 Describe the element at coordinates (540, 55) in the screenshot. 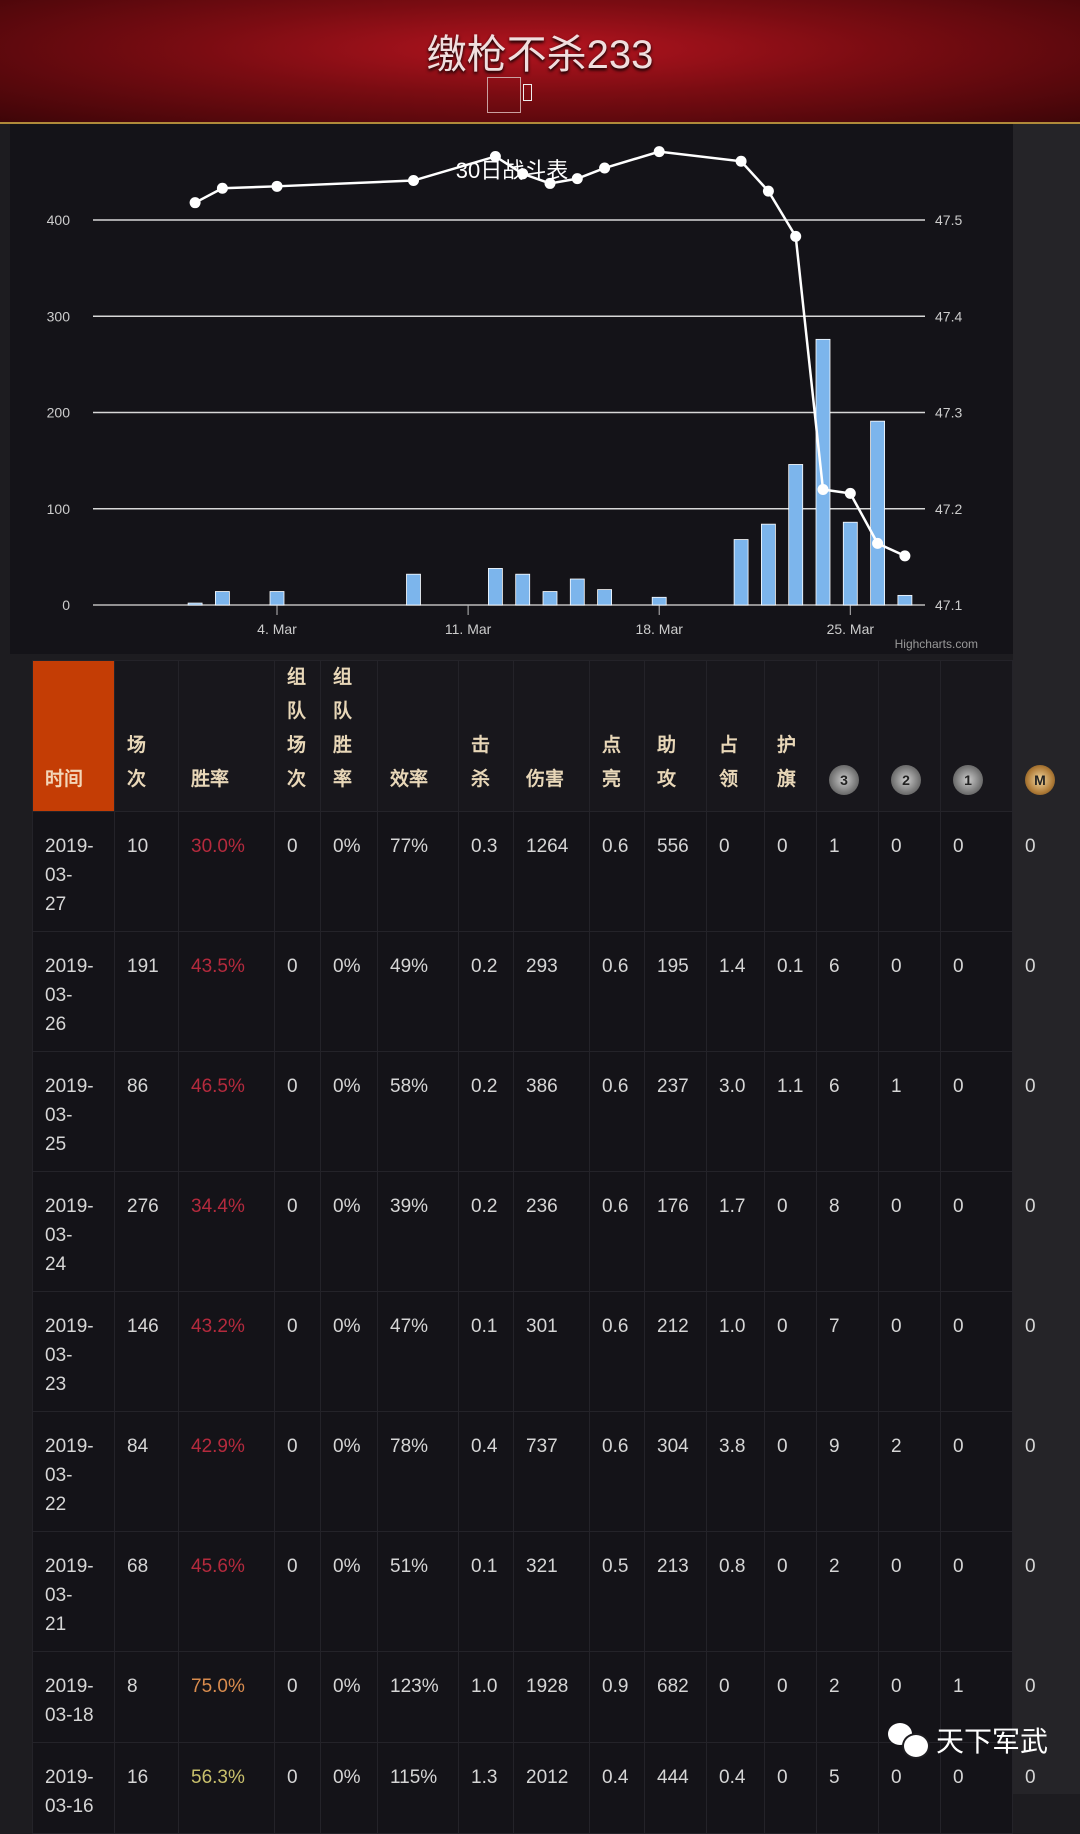

I see `player-name: 缴枪不杀233` at that location.